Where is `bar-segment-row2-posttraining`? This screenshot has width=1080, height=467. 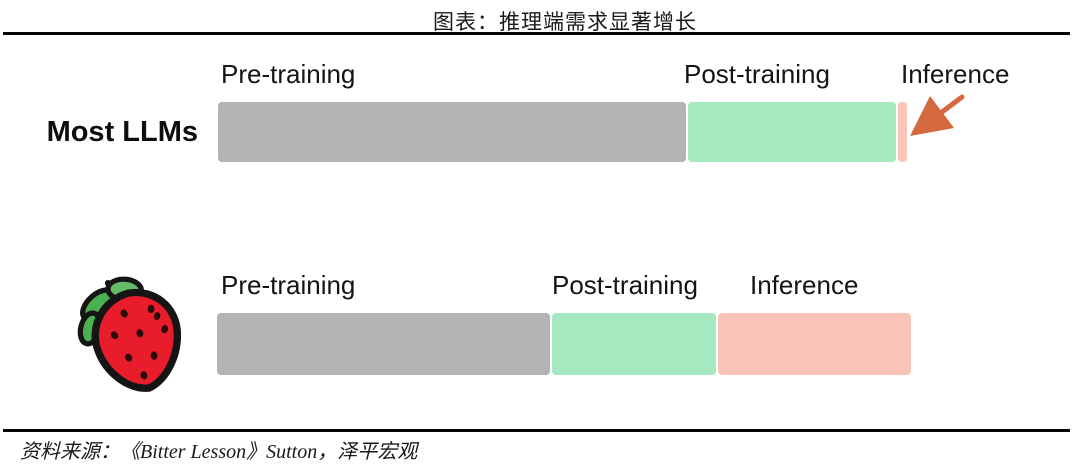 bar-segment-row2-posttraining is located at coordinates (634, 344).